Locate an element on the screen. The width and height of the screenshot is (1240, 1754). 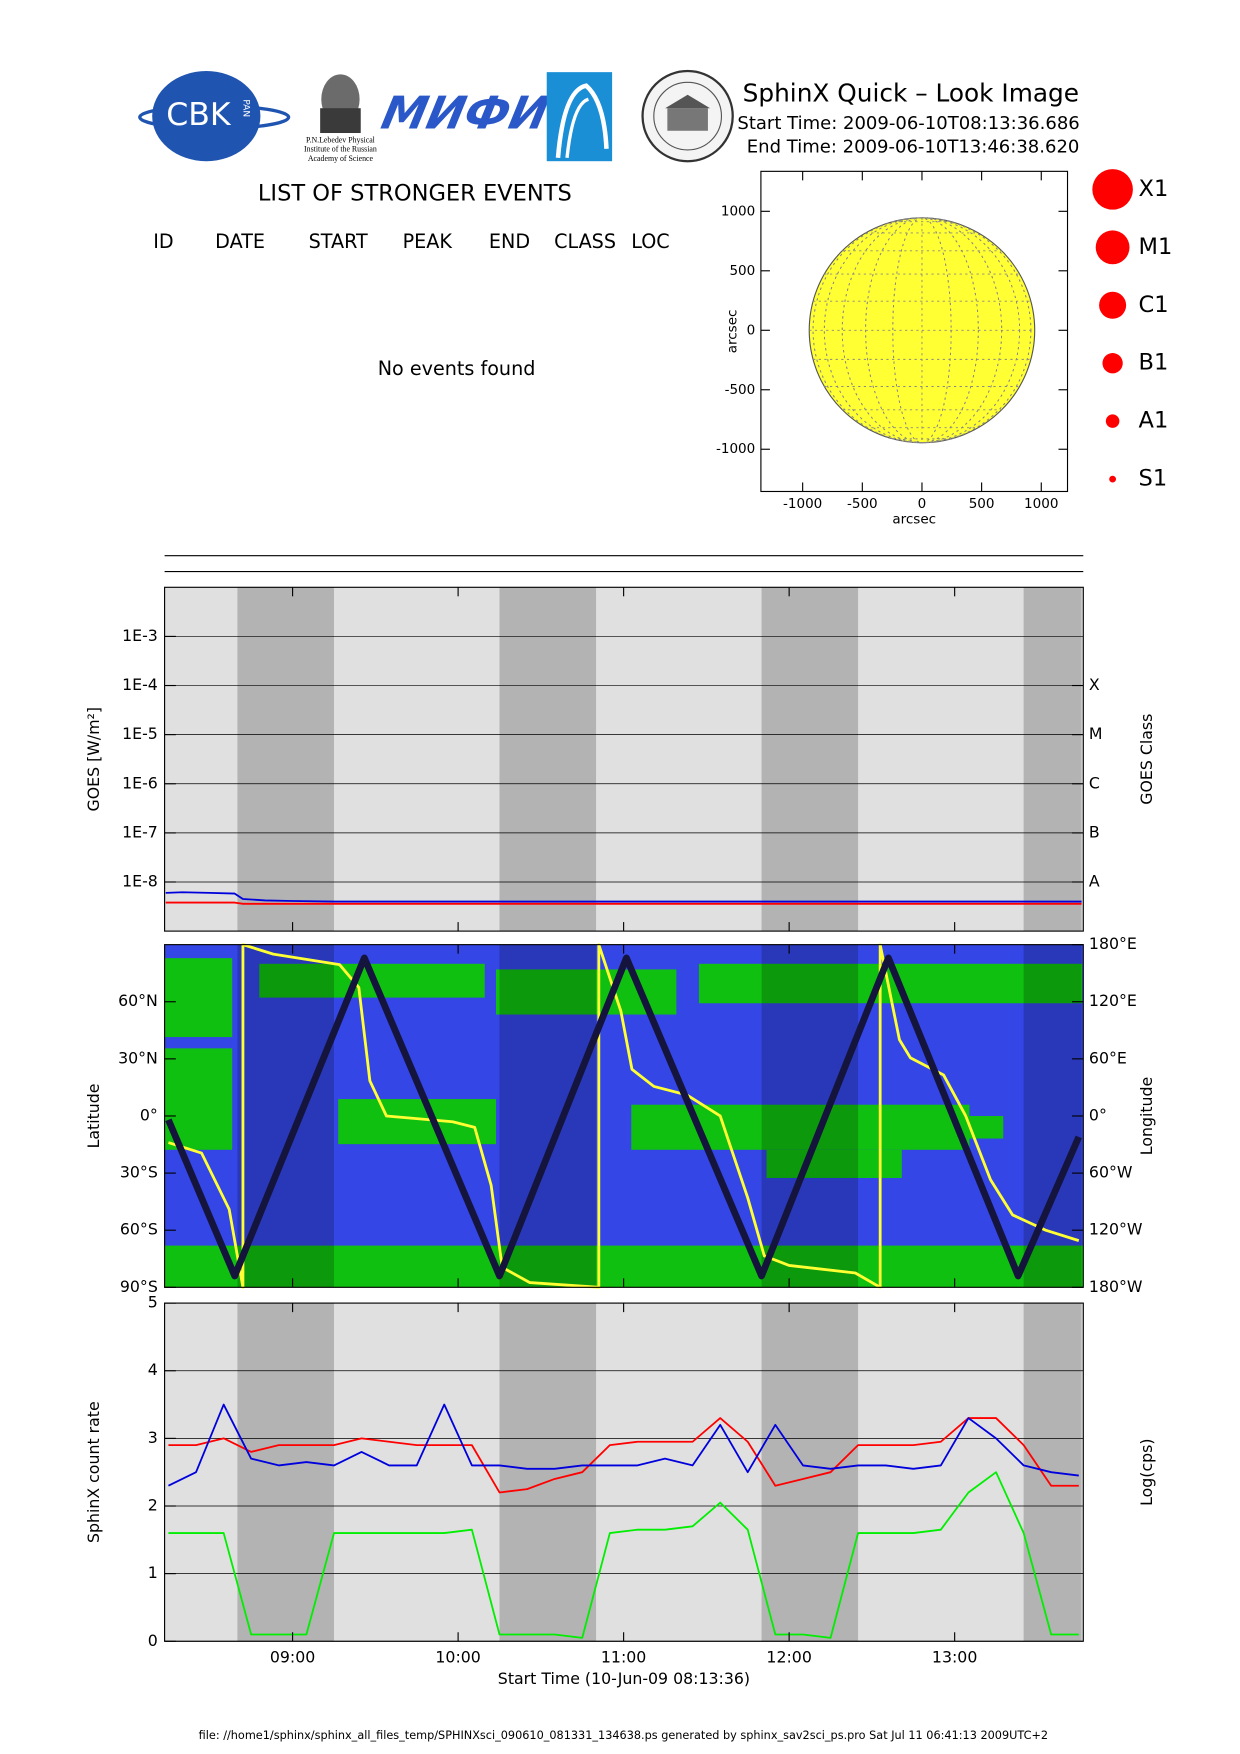
cbk-logo: CBK PAN is located at coordinates (214, 116).